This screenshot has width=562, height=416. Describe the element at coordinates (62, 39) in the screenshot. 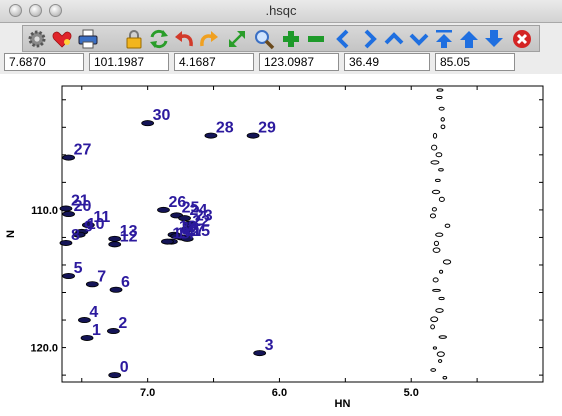

I see `heart-icon` at that location.